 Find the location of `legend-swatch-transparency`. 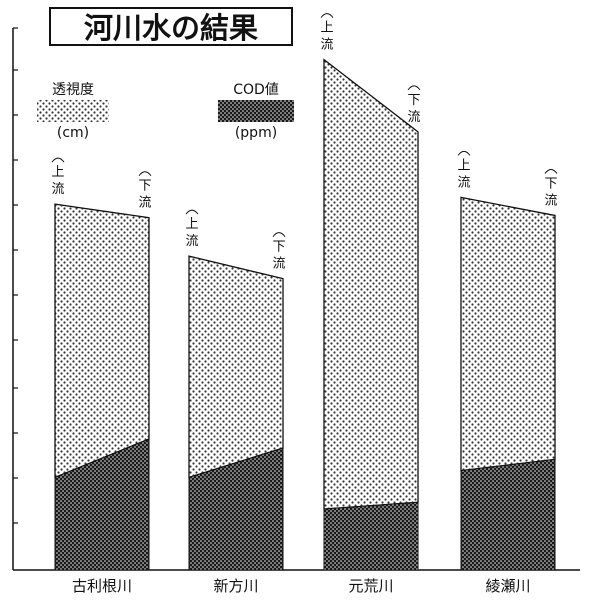

legend-swatch-transparency is located at coordinates (73, 111).